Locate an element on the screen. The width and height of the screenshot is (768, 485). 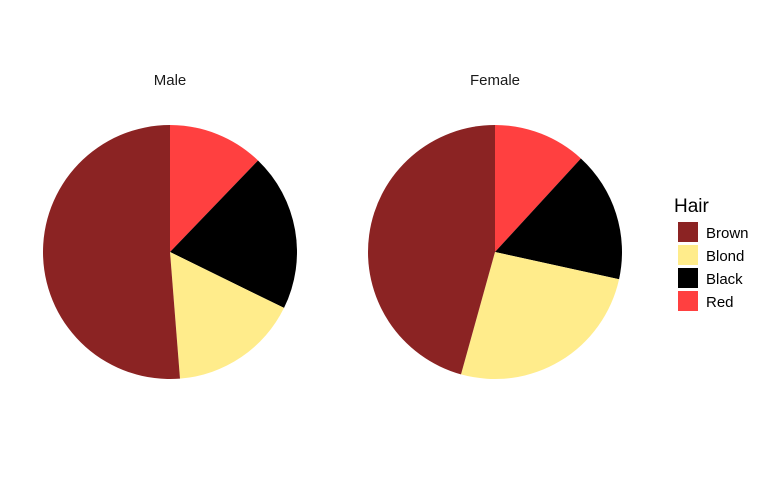
pie-slice-male-blond is located at coordinates (227, 315).